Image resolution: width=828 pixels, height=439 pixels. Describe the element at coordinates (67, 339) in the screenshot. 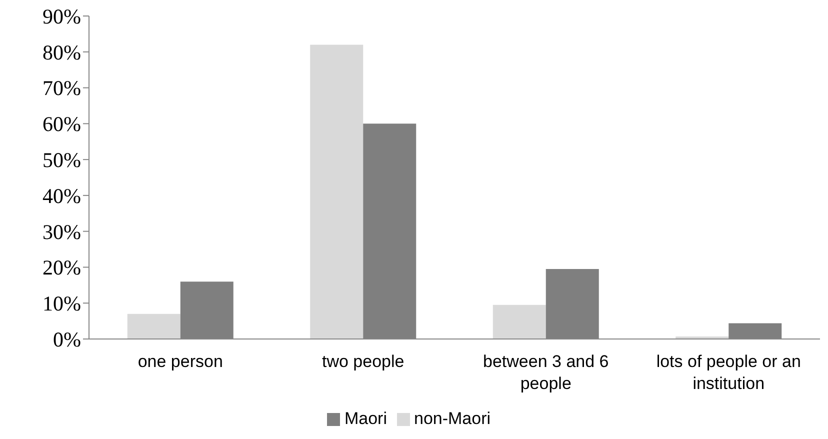

I see `y-tick-label: 0%` at that location.